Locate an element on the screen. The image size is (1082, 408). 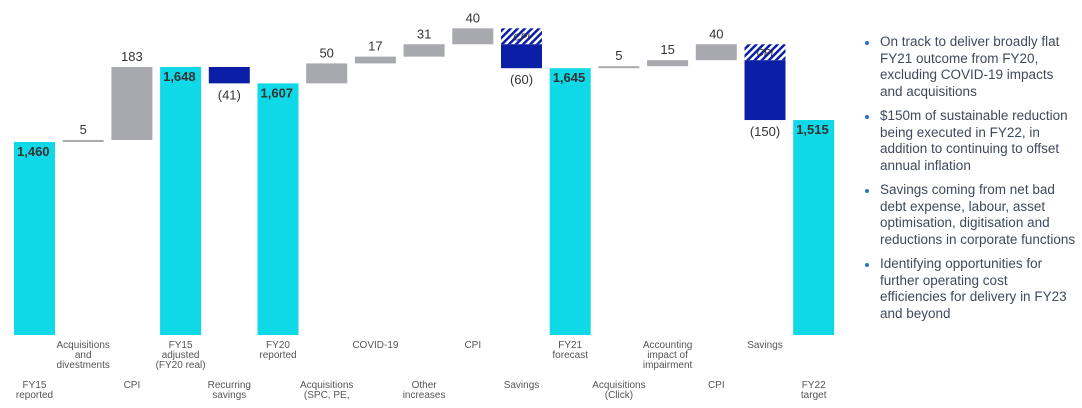
value-label: (41) is located at coordinates (229, 94).